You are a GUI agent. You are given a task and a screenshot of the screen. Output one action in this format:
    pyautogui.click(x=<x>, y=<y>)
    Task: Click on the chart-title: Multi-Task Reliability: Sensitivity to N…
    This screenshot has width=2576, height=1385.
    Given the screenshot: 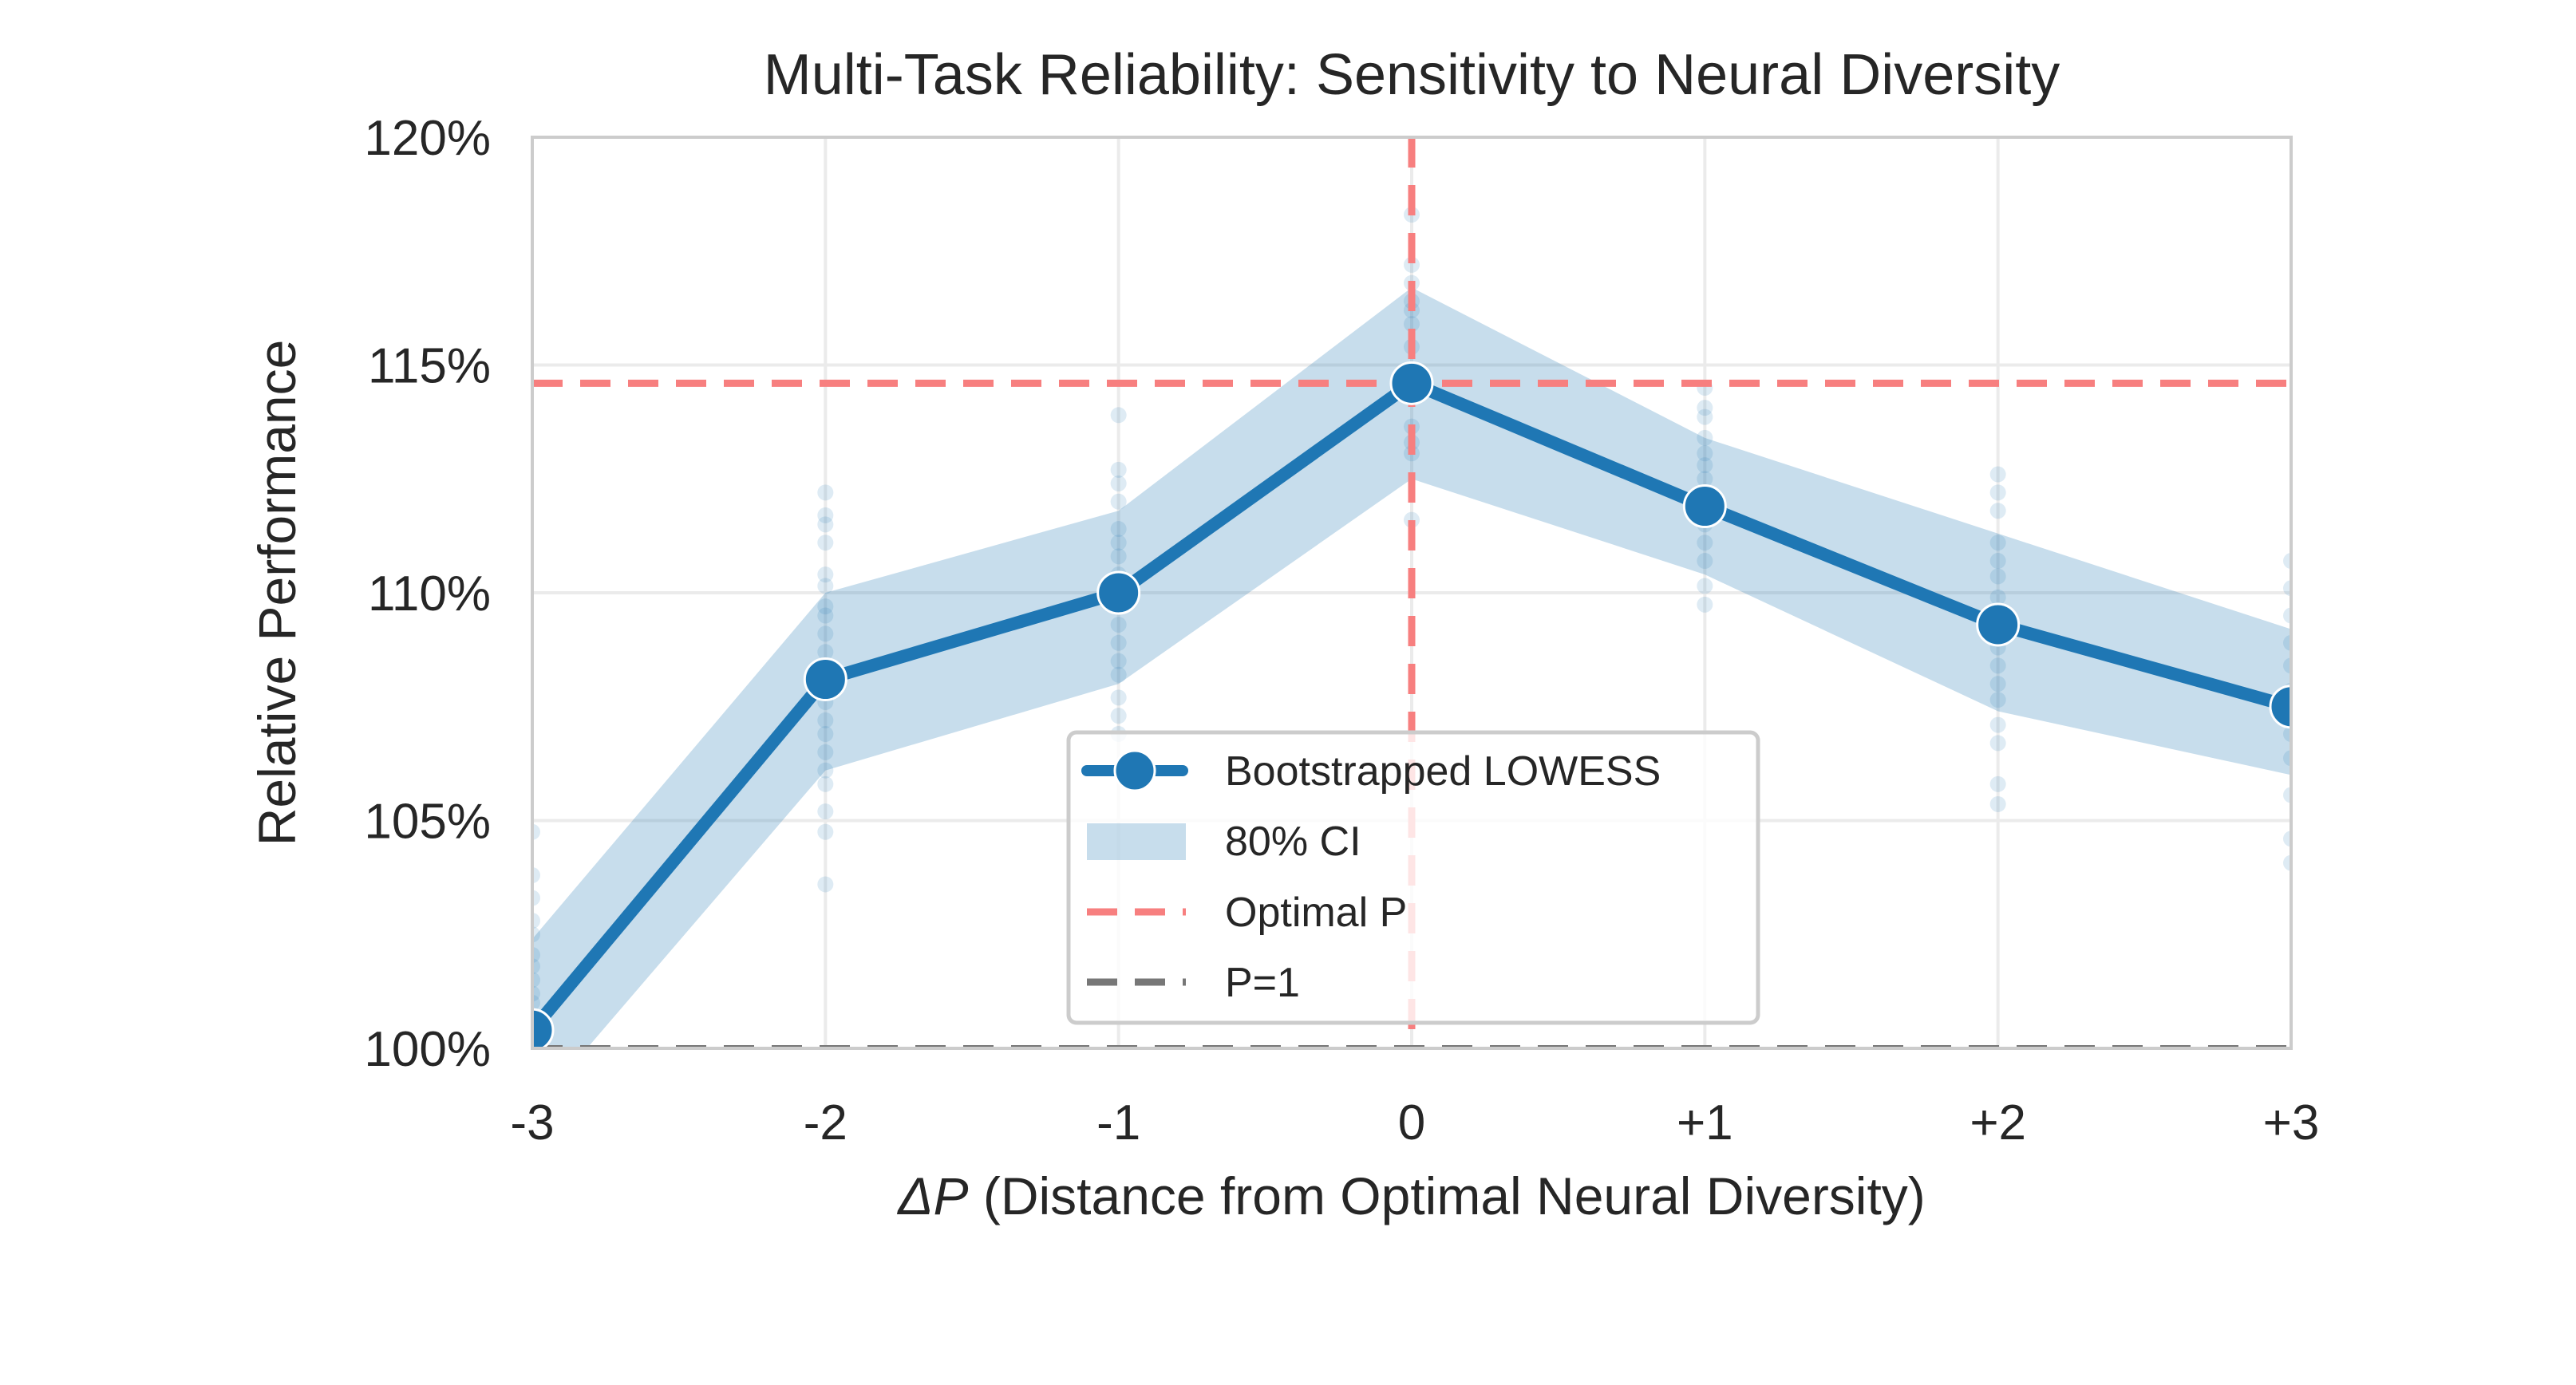 What is the action you would take?
    pyautogui.click(x=1412, y=75)
    